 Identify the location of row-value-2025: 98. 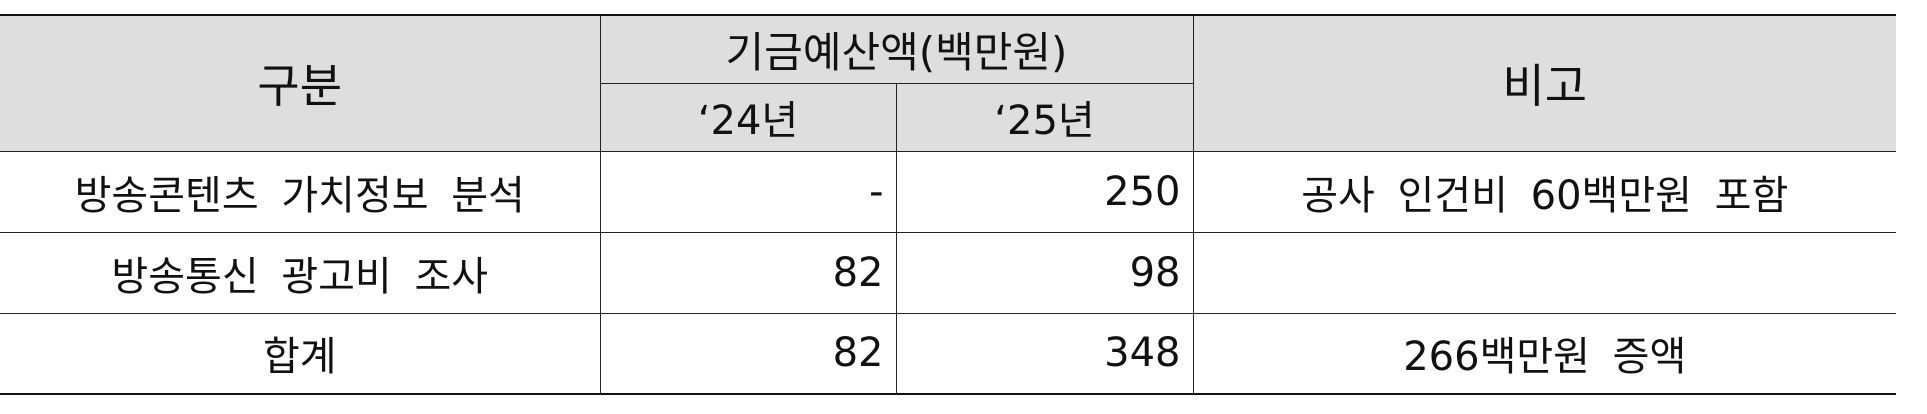
(1044, 272).